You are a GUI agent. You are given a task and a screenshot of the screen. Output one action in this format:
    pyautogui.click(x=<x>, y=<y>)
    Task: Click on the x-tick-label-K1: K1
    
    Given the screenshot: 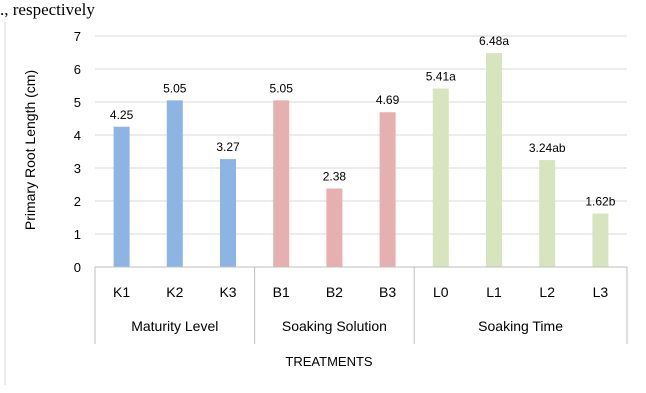 What is the action you would take?
    pyautogui.click(x=121, y=292)
    